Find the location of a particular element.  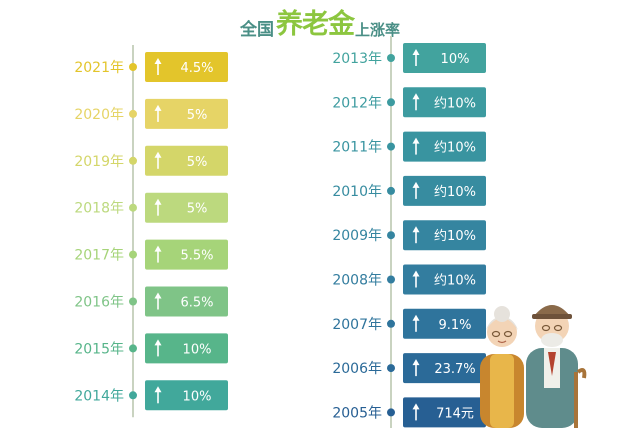

bar-value-label: 5.5% is located at coordinates (196, 256).